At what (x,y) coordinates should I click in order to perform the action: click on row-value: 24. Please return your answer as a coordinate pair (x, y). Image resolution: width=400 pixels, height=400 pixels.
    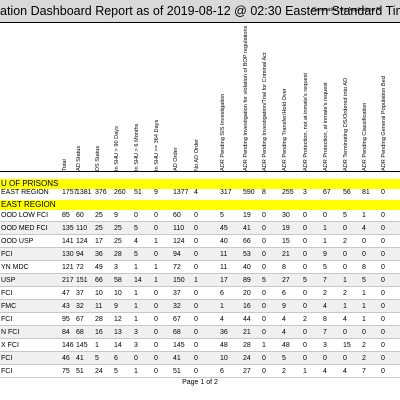
    Looking at the image, I should click on (99, 371).